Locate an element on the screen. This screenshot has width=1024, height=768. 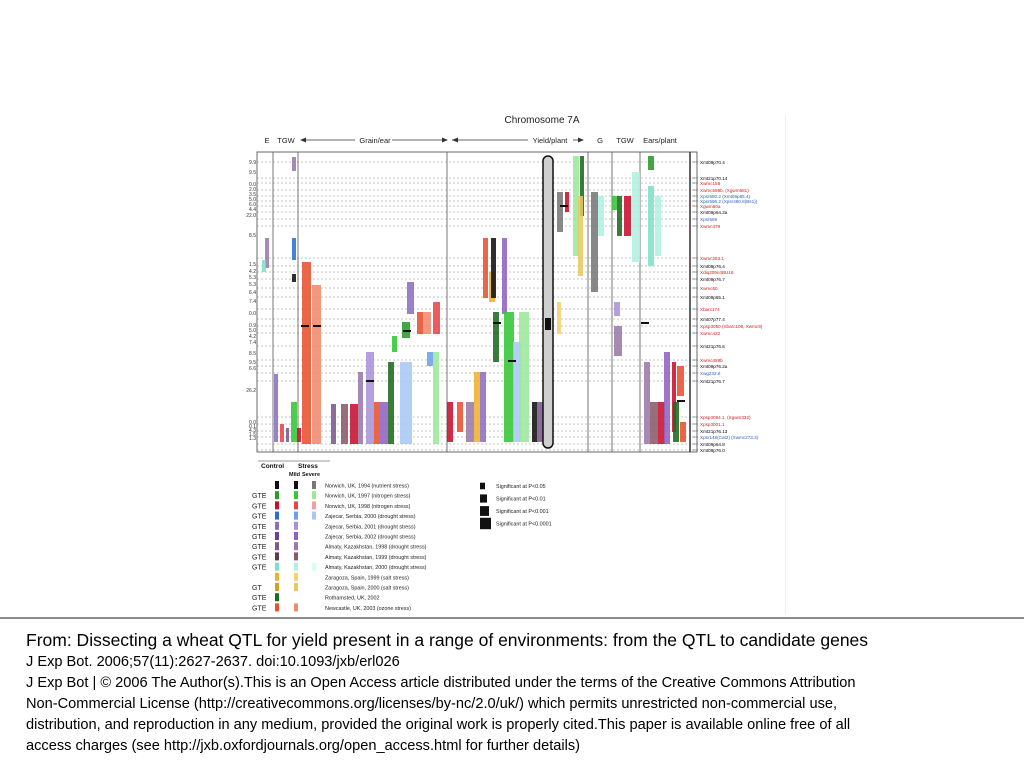
lod-label-1: 9.5 is located at coordinates (252, 173).